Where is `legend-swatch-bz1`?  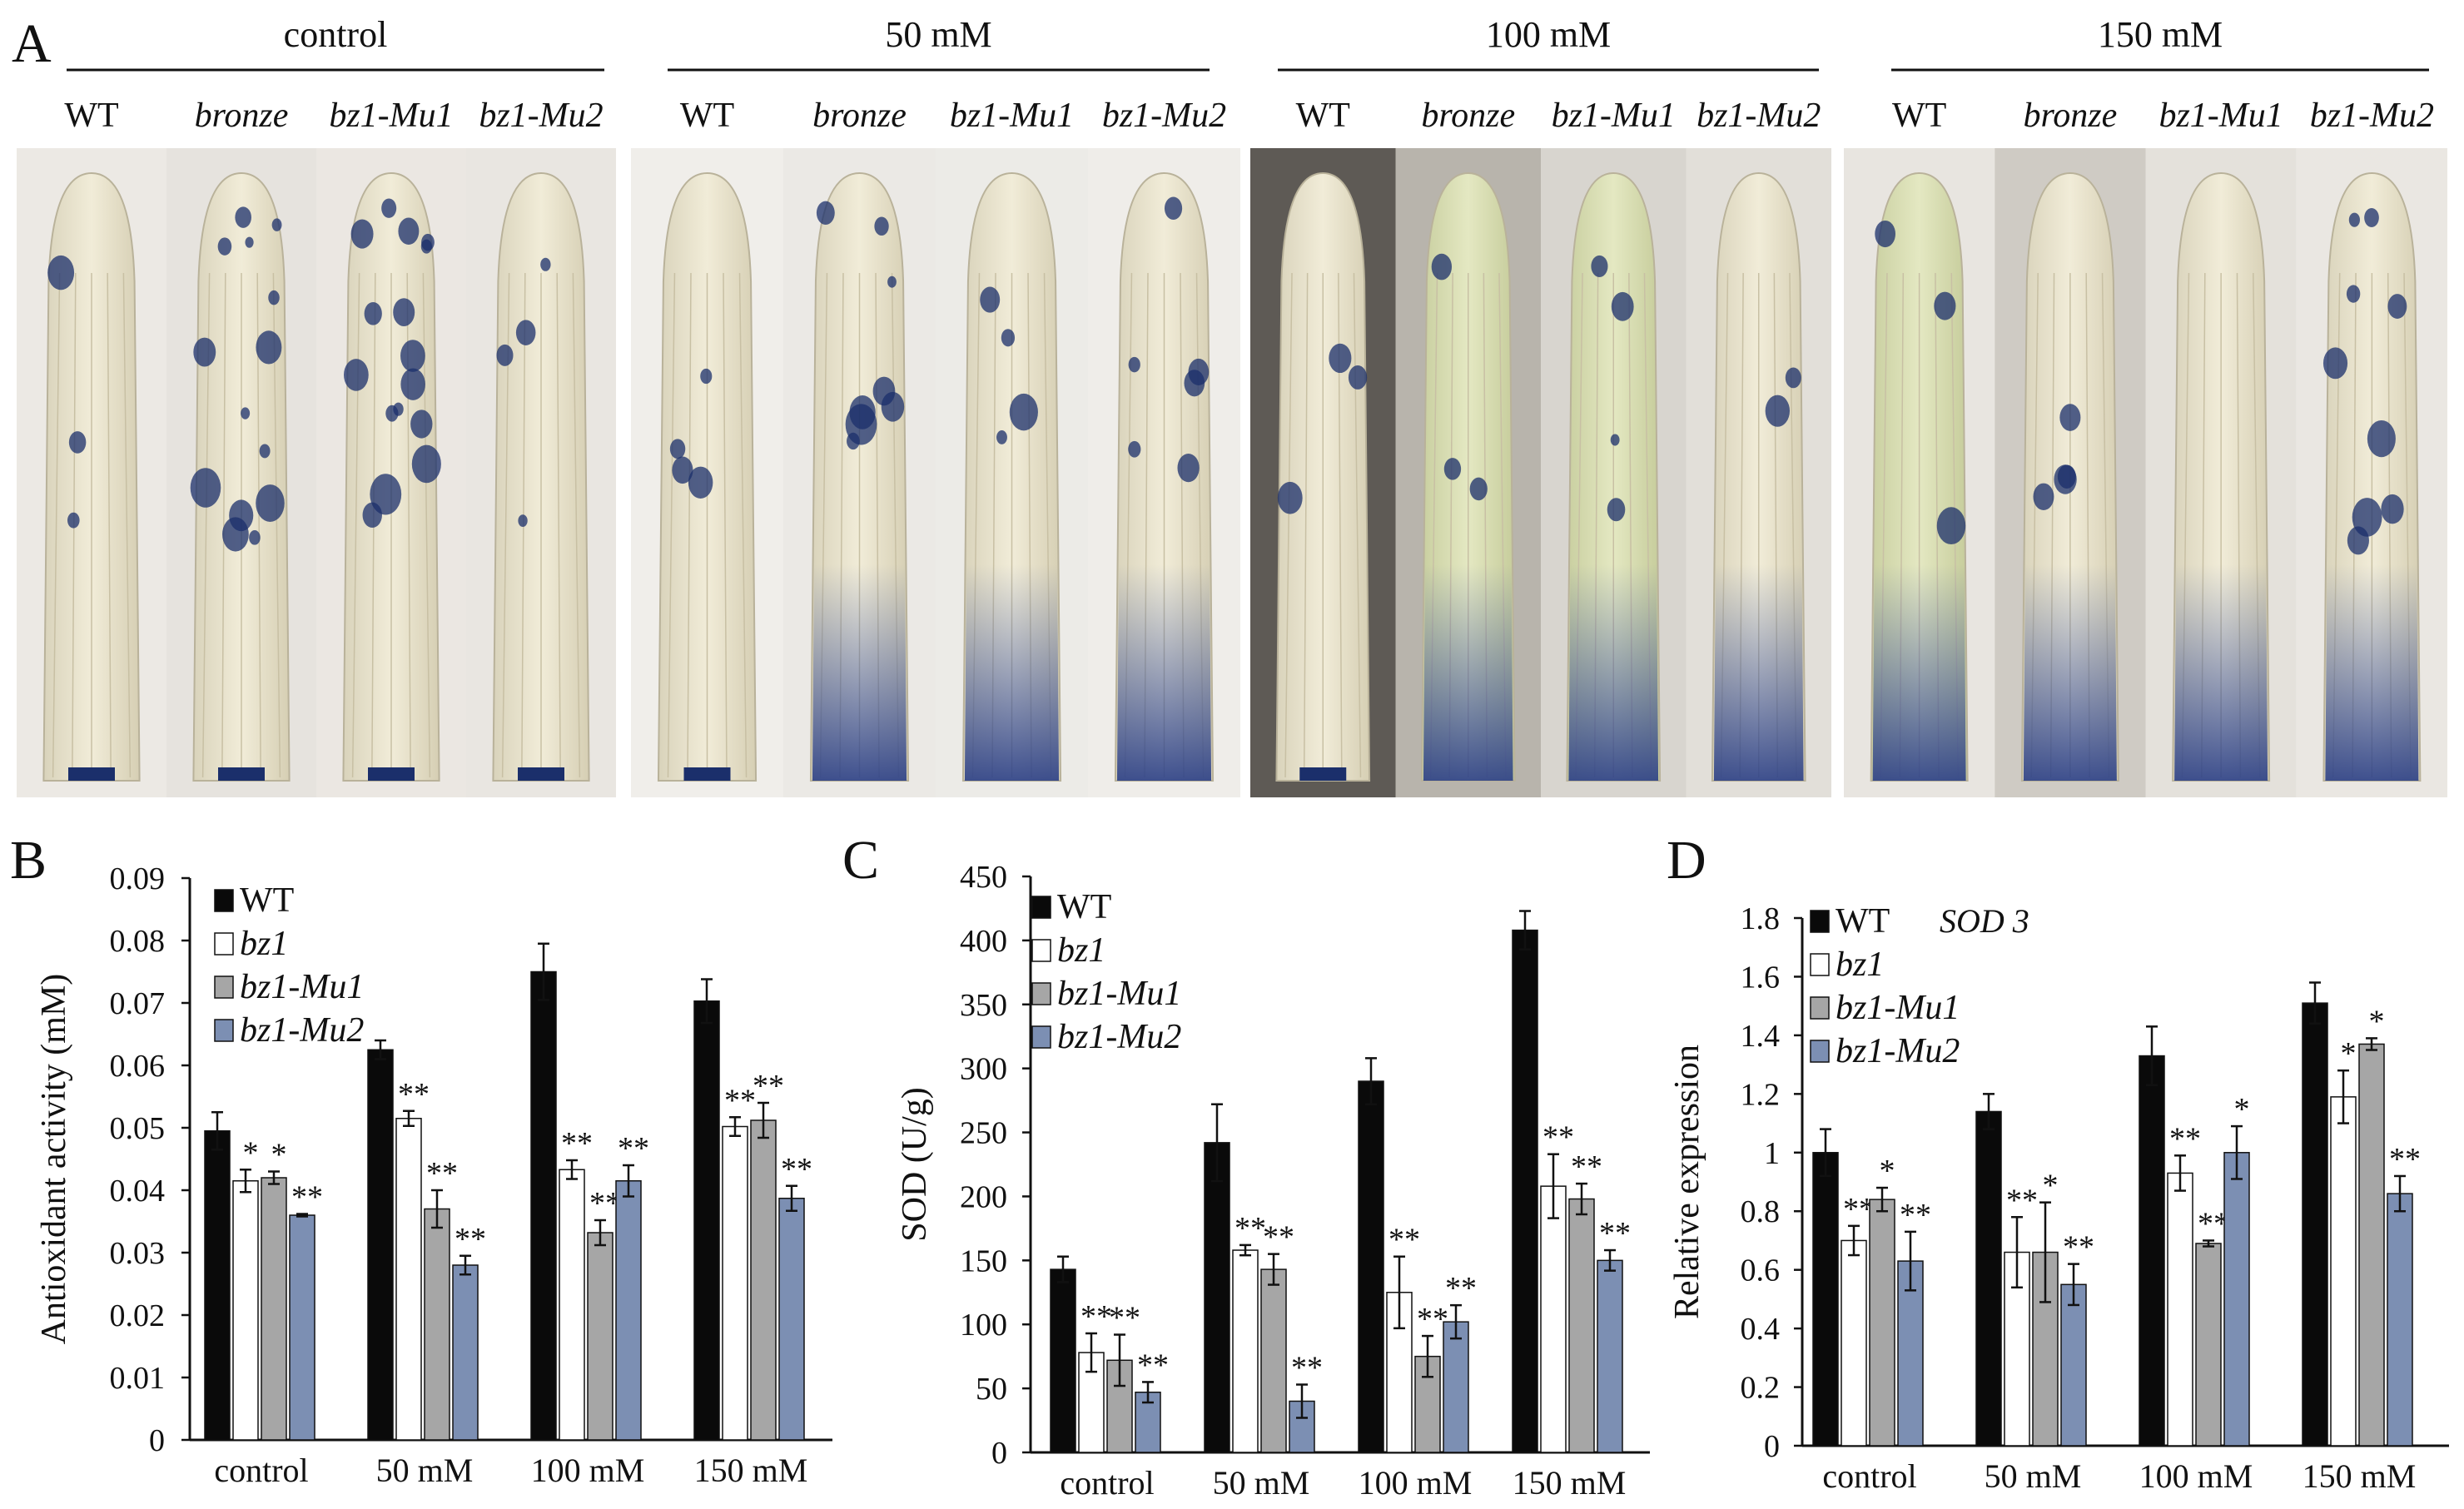 legend-swatch-bz1 is located at coordinates (1041, 950).